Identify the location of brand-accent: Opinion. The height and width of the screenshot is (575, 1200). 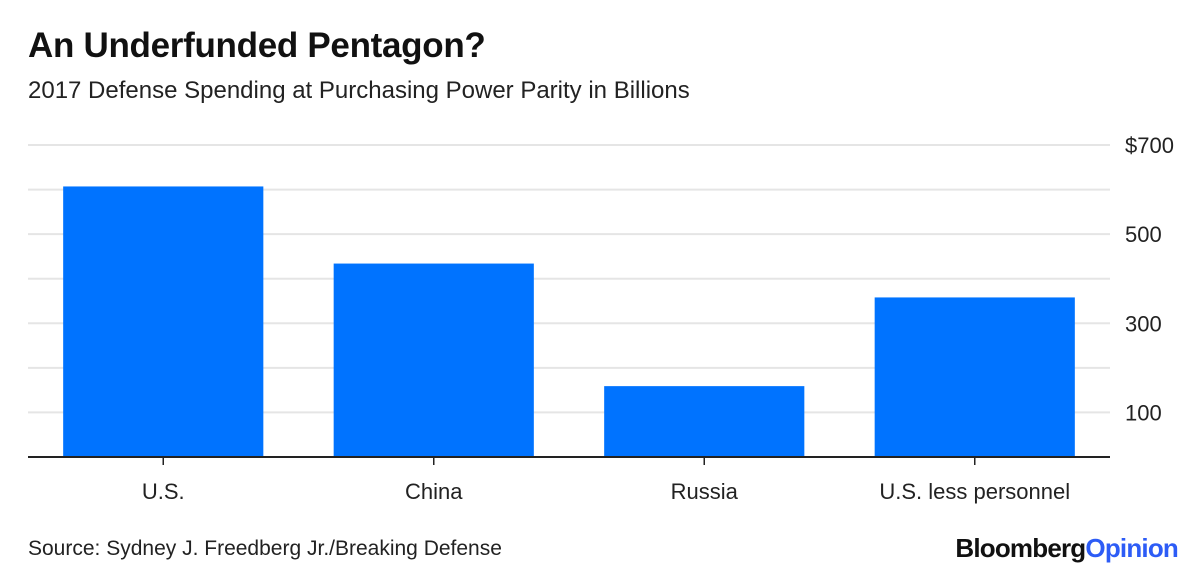
(1131, 548).